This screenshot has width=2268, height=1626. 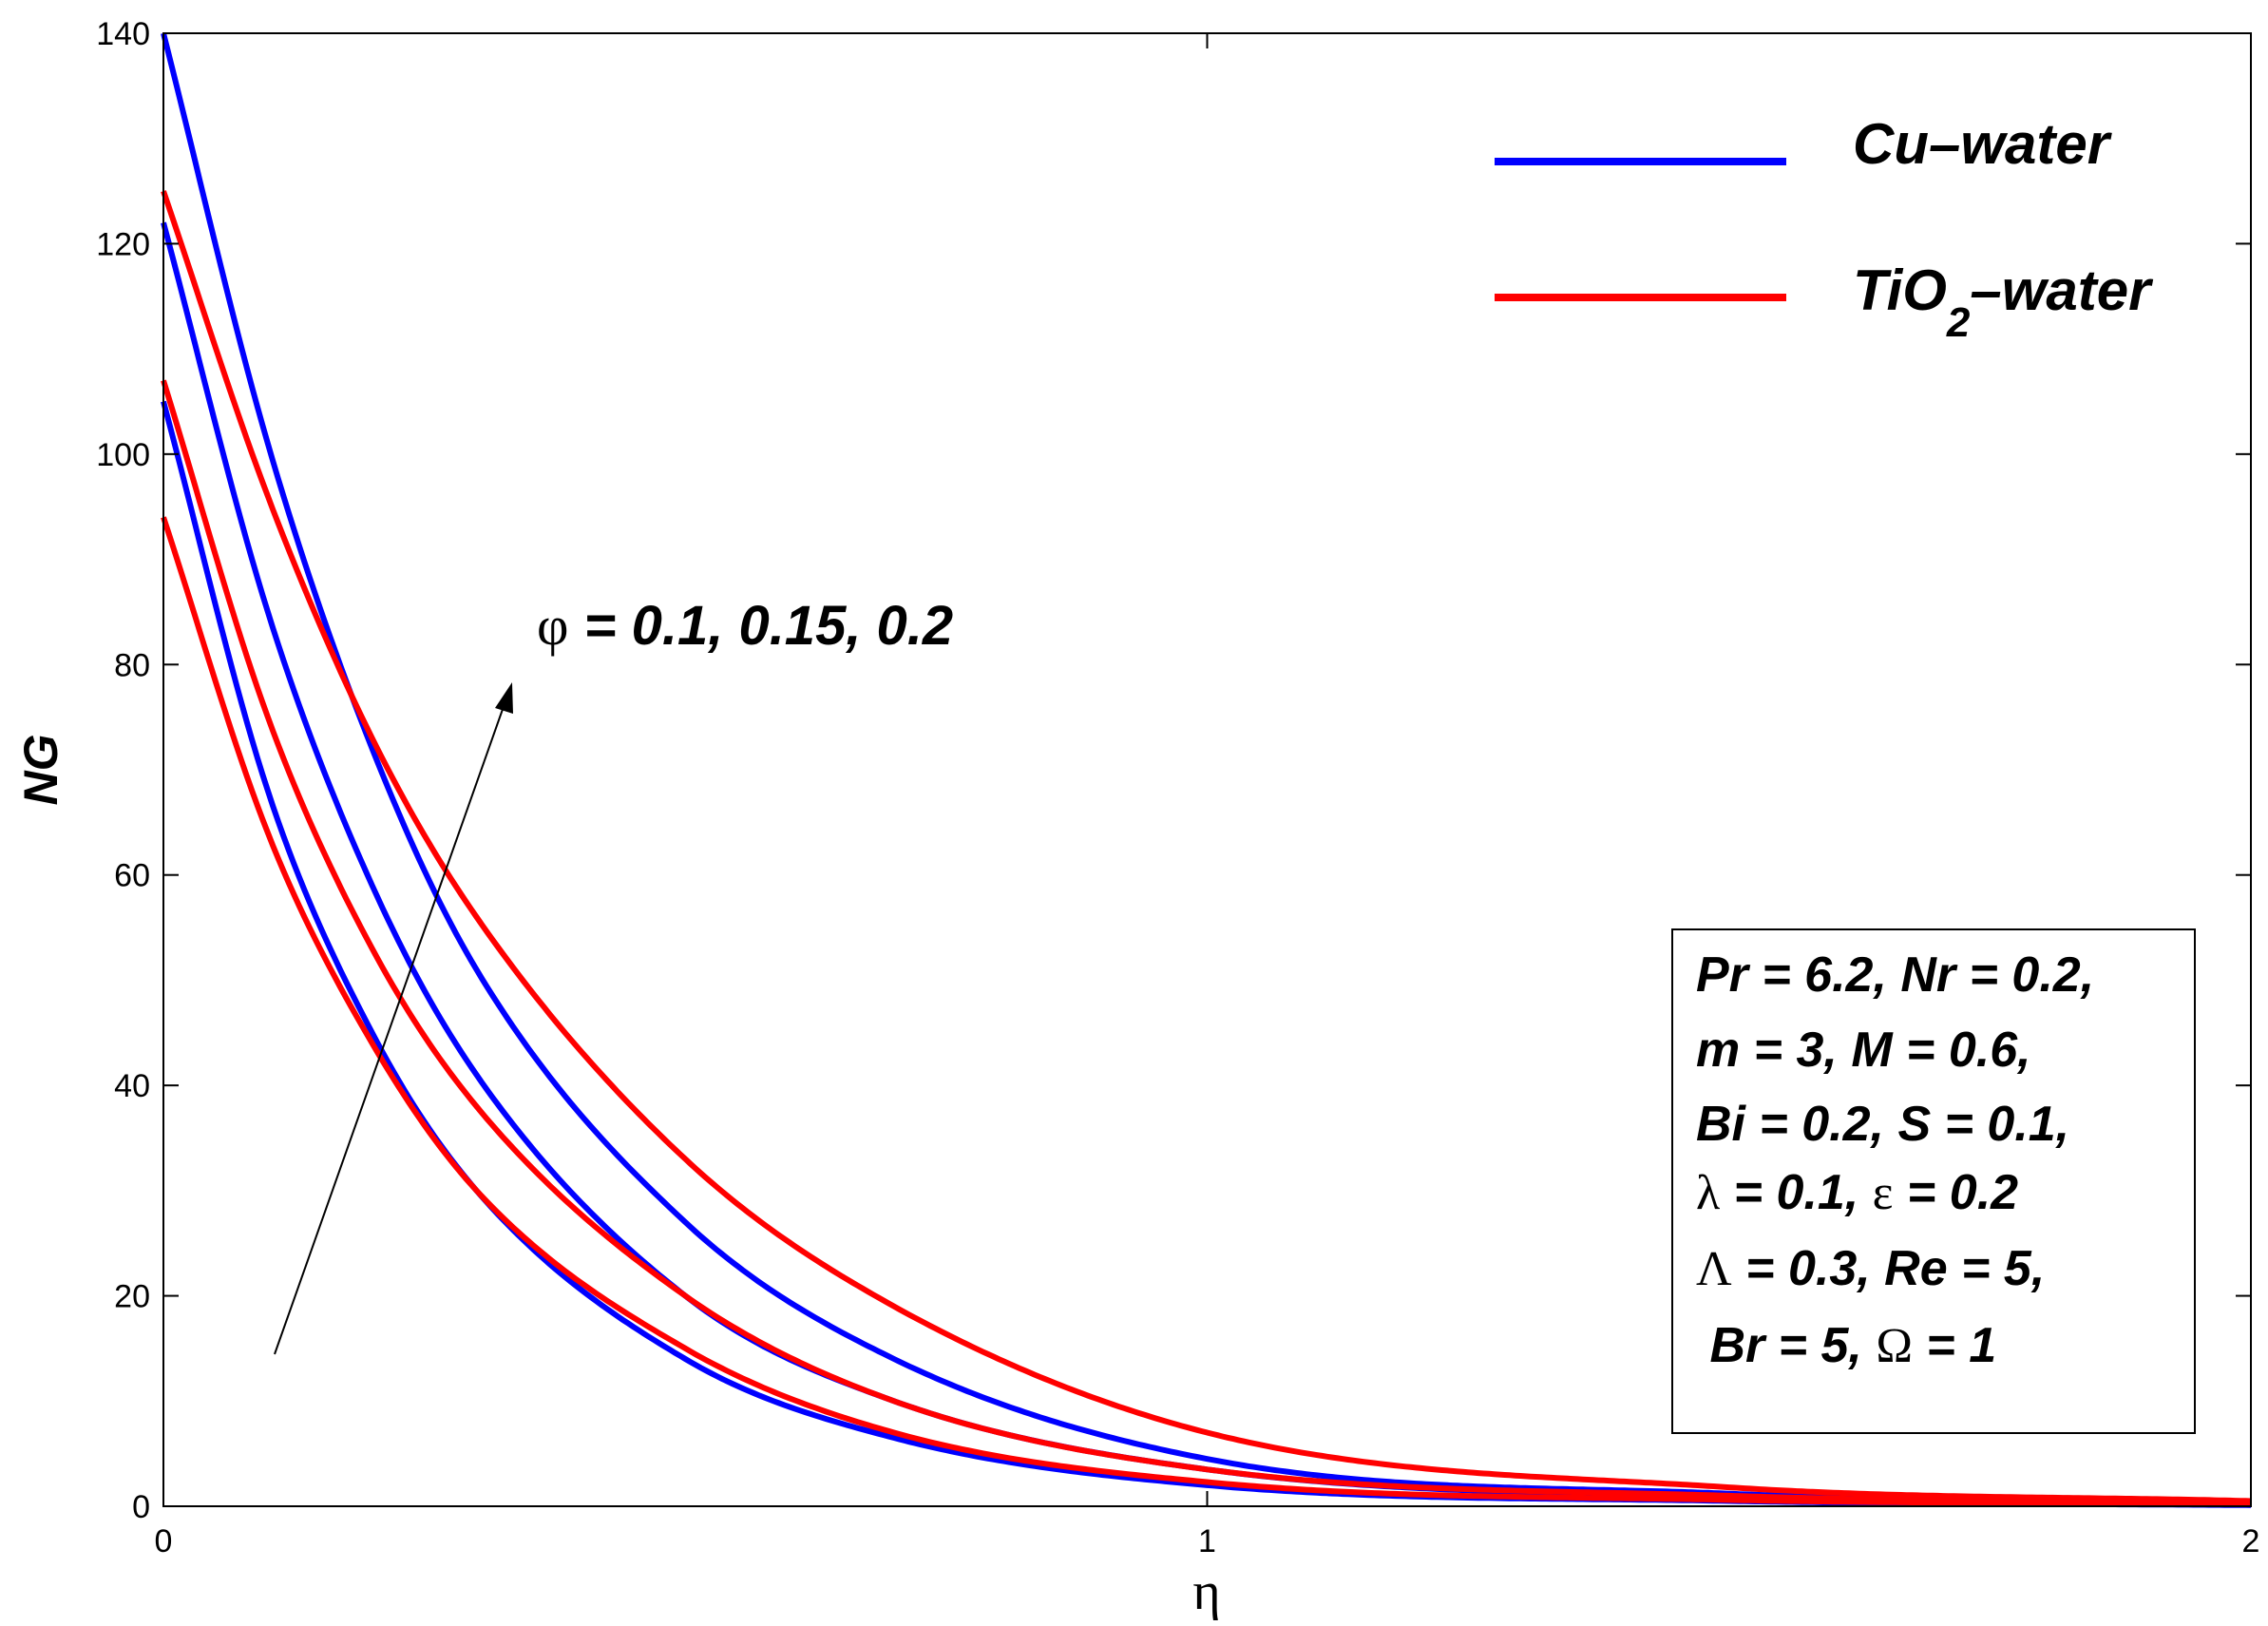 I want to click on param-line-4: λ = 0.1, ε = 0.2, so click(x=1857, y=1193).